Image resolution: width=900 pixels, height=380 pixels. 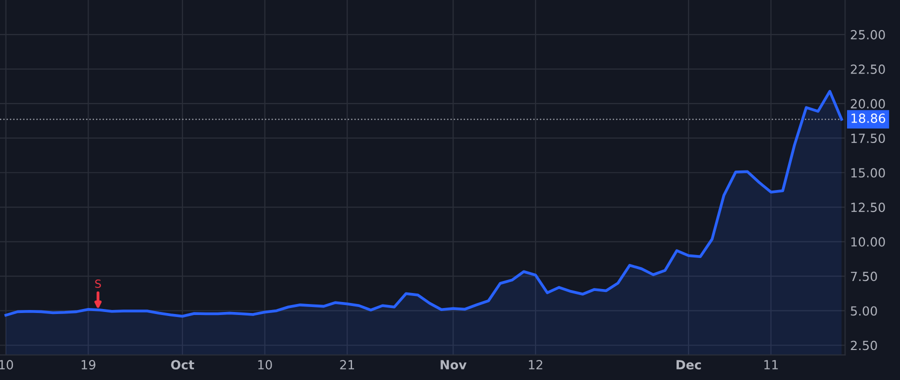 What do you see at coordinates (869, 118) in the screenshot?
I see `ref-line-label: 18.86` at bounding box center [869, 118].